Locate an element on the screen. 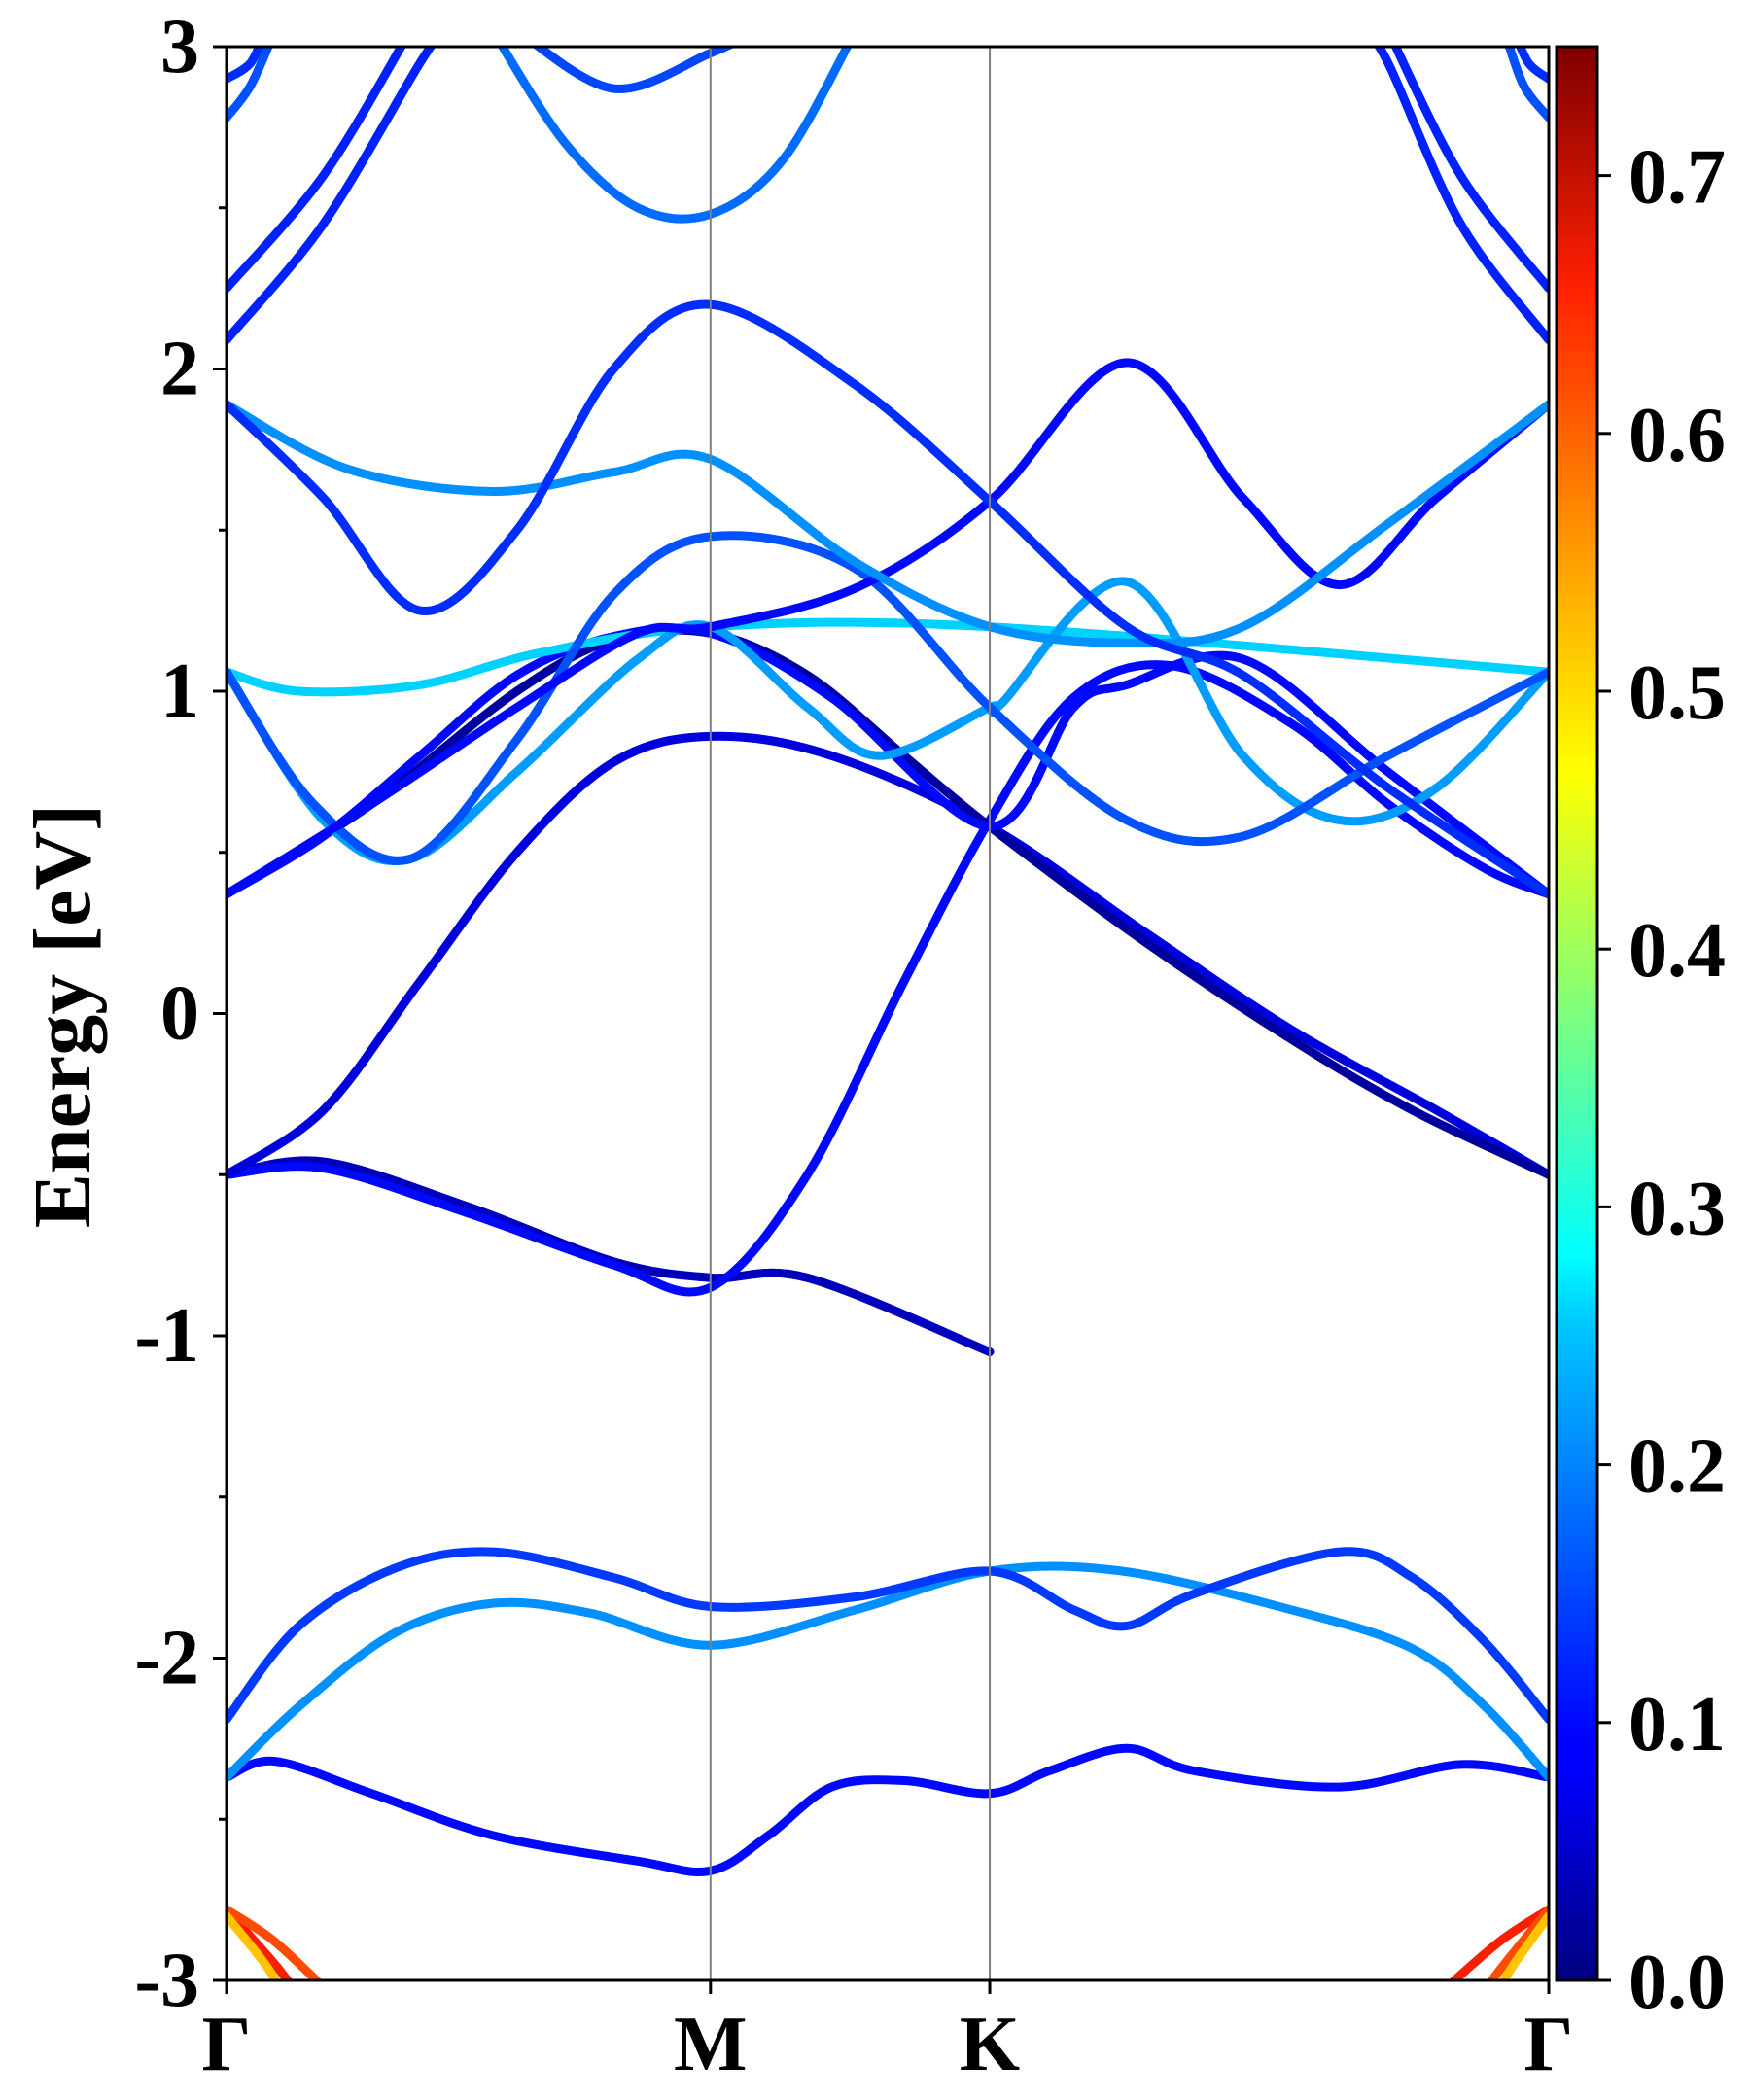 Image resolution: width=1750 pixels, height=2100 pixels. y-tick-label: -1 is located at coordinates (166, 1336).